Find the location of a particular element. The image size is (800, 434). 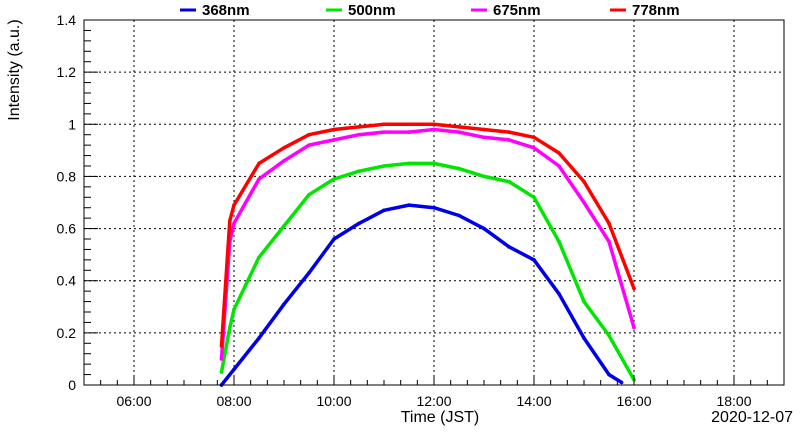

legend-entry: 778nm is located at coordinates (645, 10).